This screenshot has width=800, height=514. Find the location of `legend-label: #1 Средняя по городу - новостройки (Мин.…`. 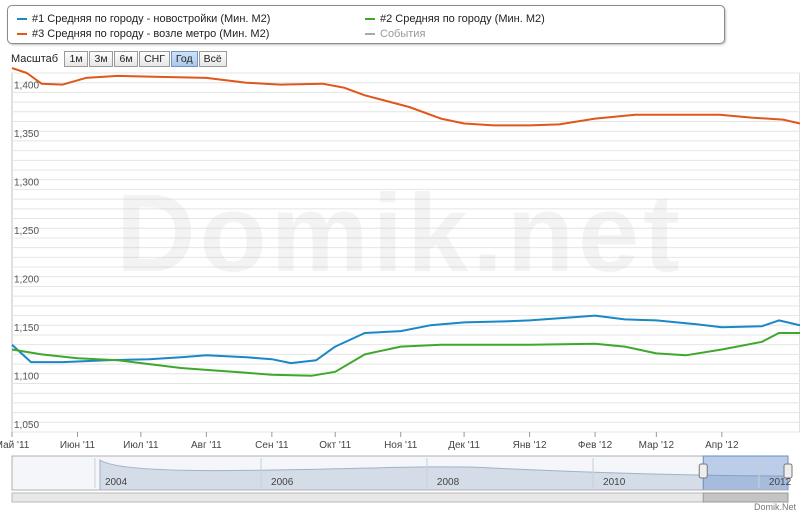

legend-label: #1 Средняя по городу - новостройки (Мин.… is located at coordinates (151, 18).